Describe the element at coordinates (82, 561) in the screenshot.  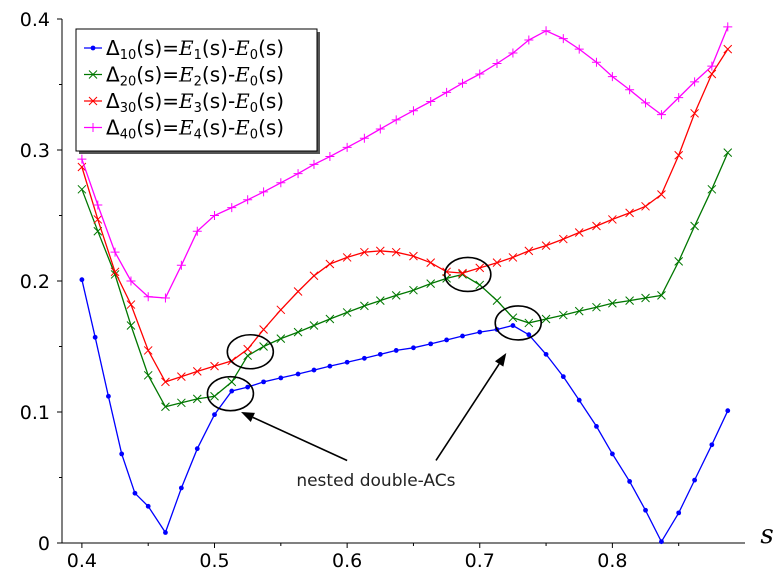
I see `x-tick-label: 0.4` at that location.